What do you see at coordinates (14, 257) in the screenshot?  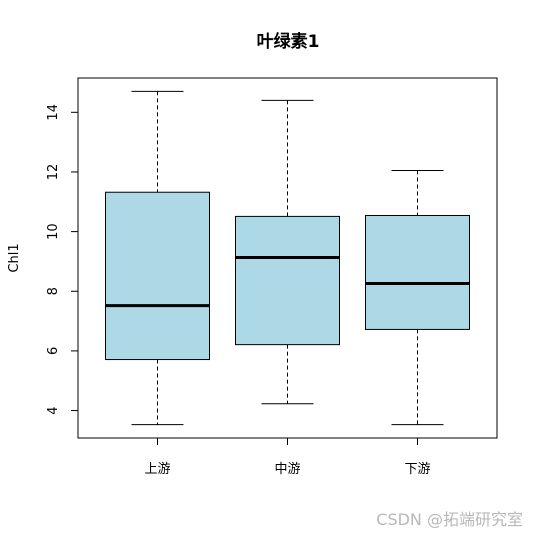 I see `y-axis-label: Chl1` at bounding box center [14, 257].